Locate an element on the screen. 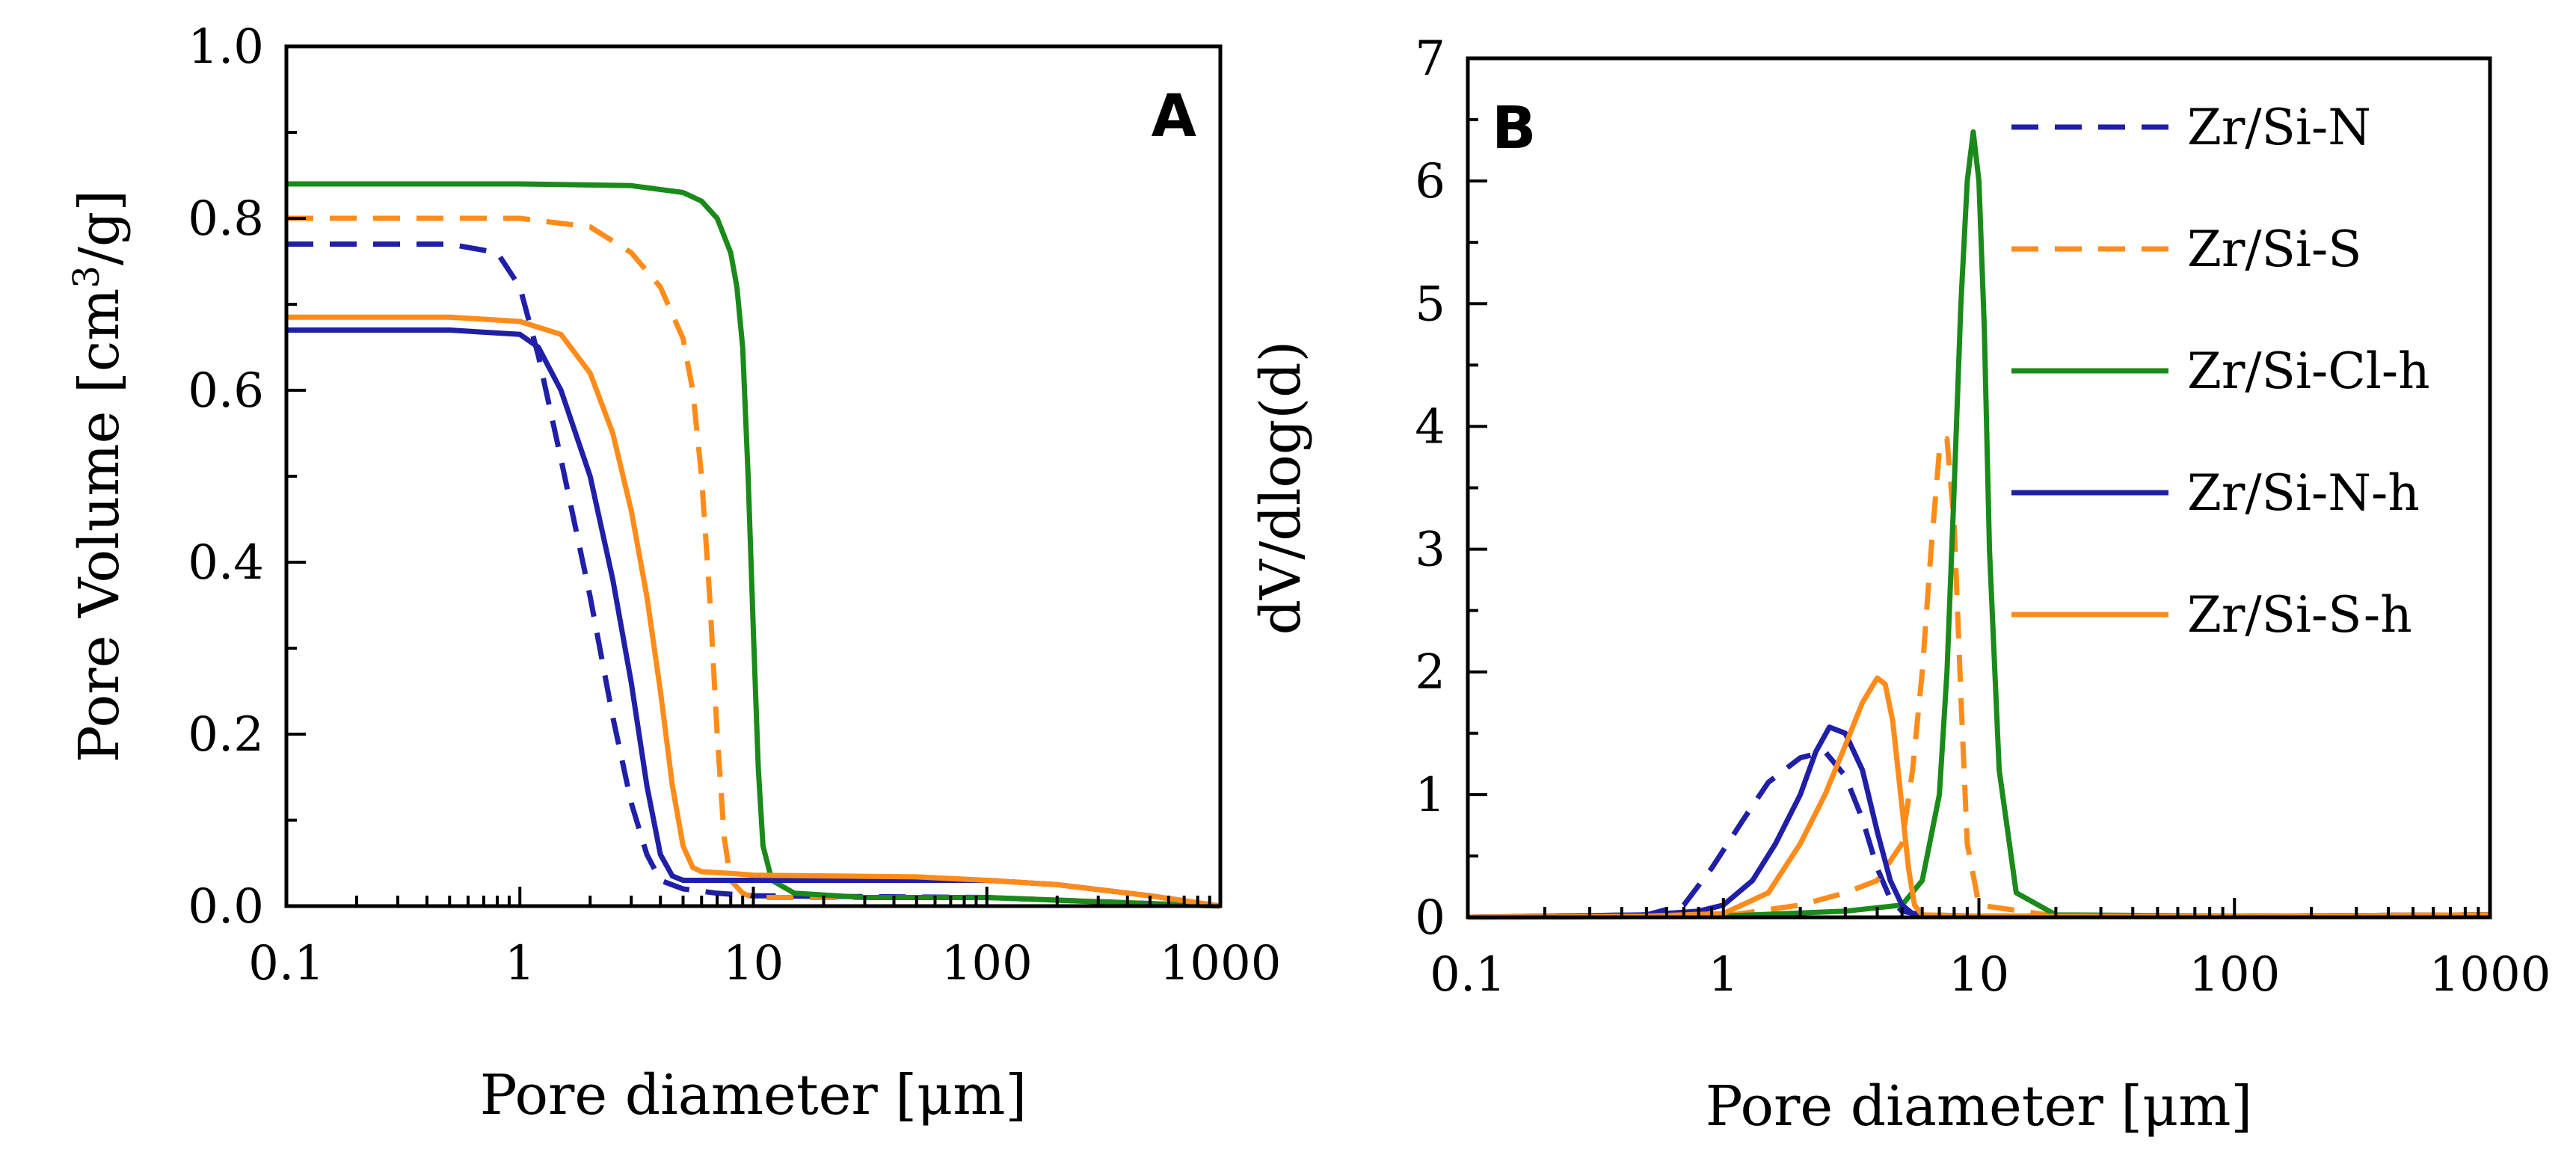  panel-b-y-tick-label: 1 is located at coordinates (1430, 795).